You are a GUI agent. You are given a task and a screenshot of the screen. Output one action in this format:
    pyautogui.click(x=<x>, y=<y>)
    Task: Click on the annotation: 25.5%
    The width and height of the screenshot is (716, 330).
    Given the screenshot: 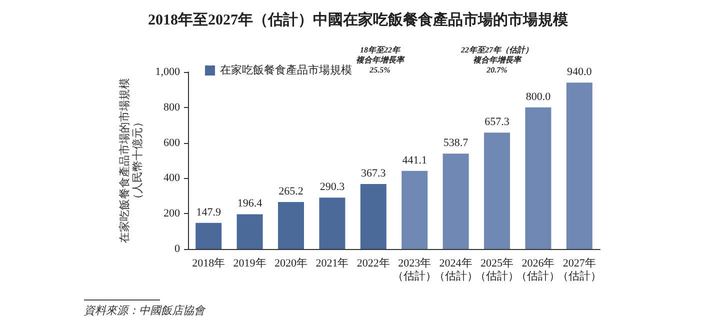 What is the action you would take?
    pyautogui.click(x=379, y=70)
    